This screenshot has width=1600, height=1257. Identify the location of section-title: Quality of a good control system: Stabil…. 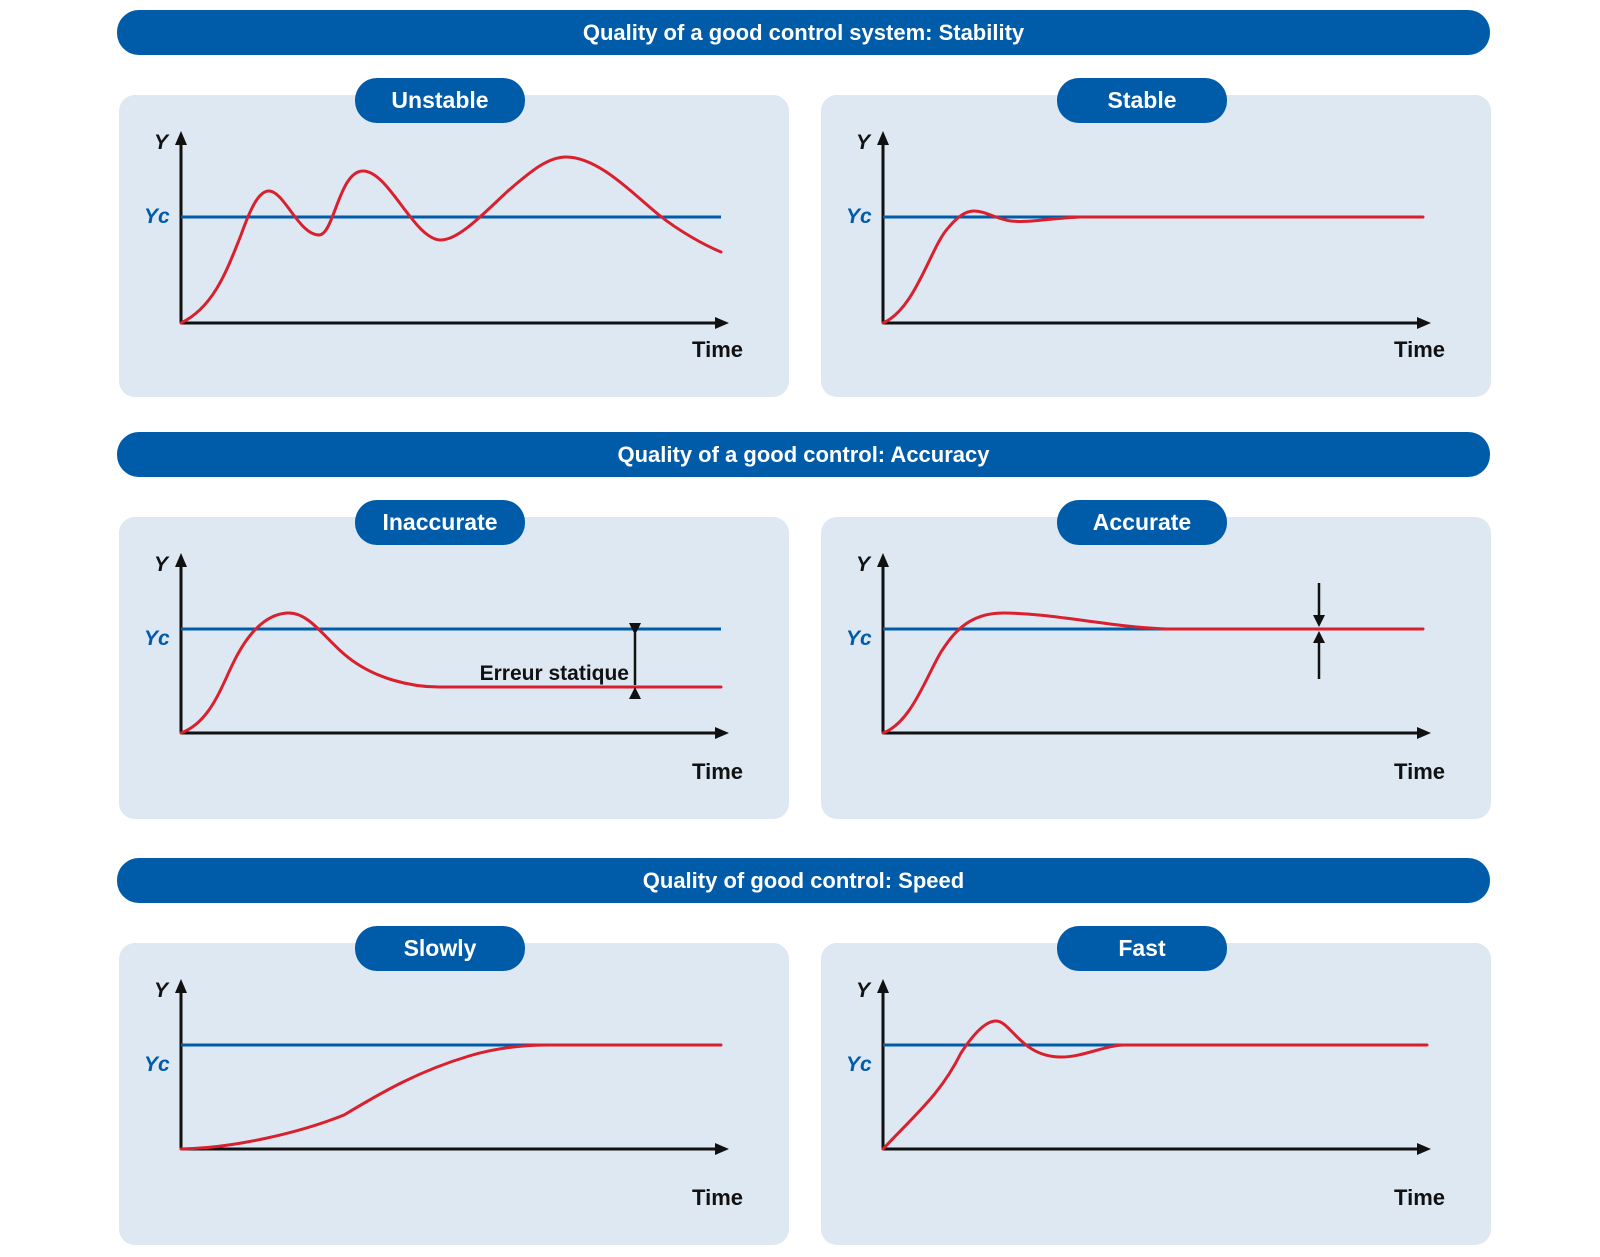
(803, 32).